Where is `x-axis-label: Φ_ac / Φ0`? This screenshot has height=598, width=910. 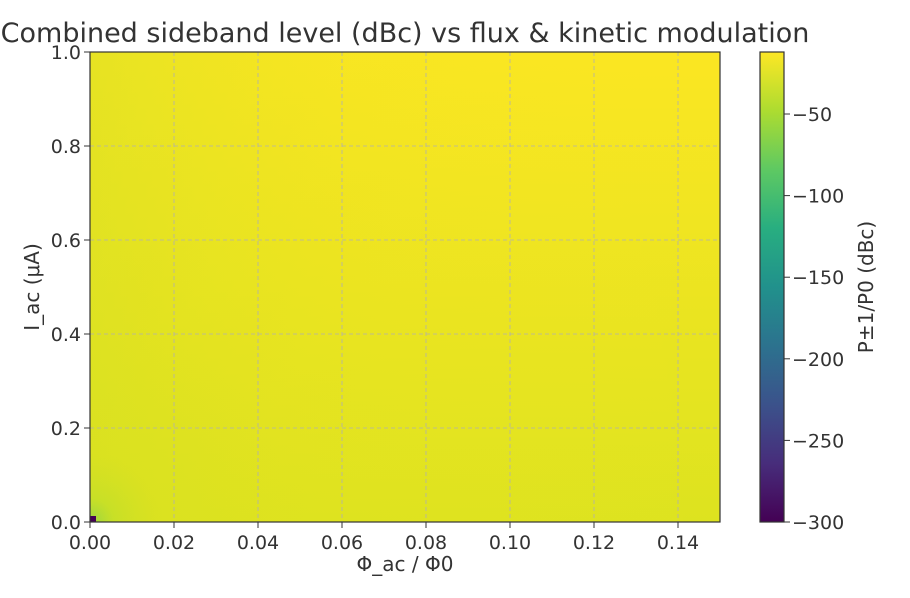 x-axis-label: Φ_ac / Φ0 is located at coordinates (405, 564).